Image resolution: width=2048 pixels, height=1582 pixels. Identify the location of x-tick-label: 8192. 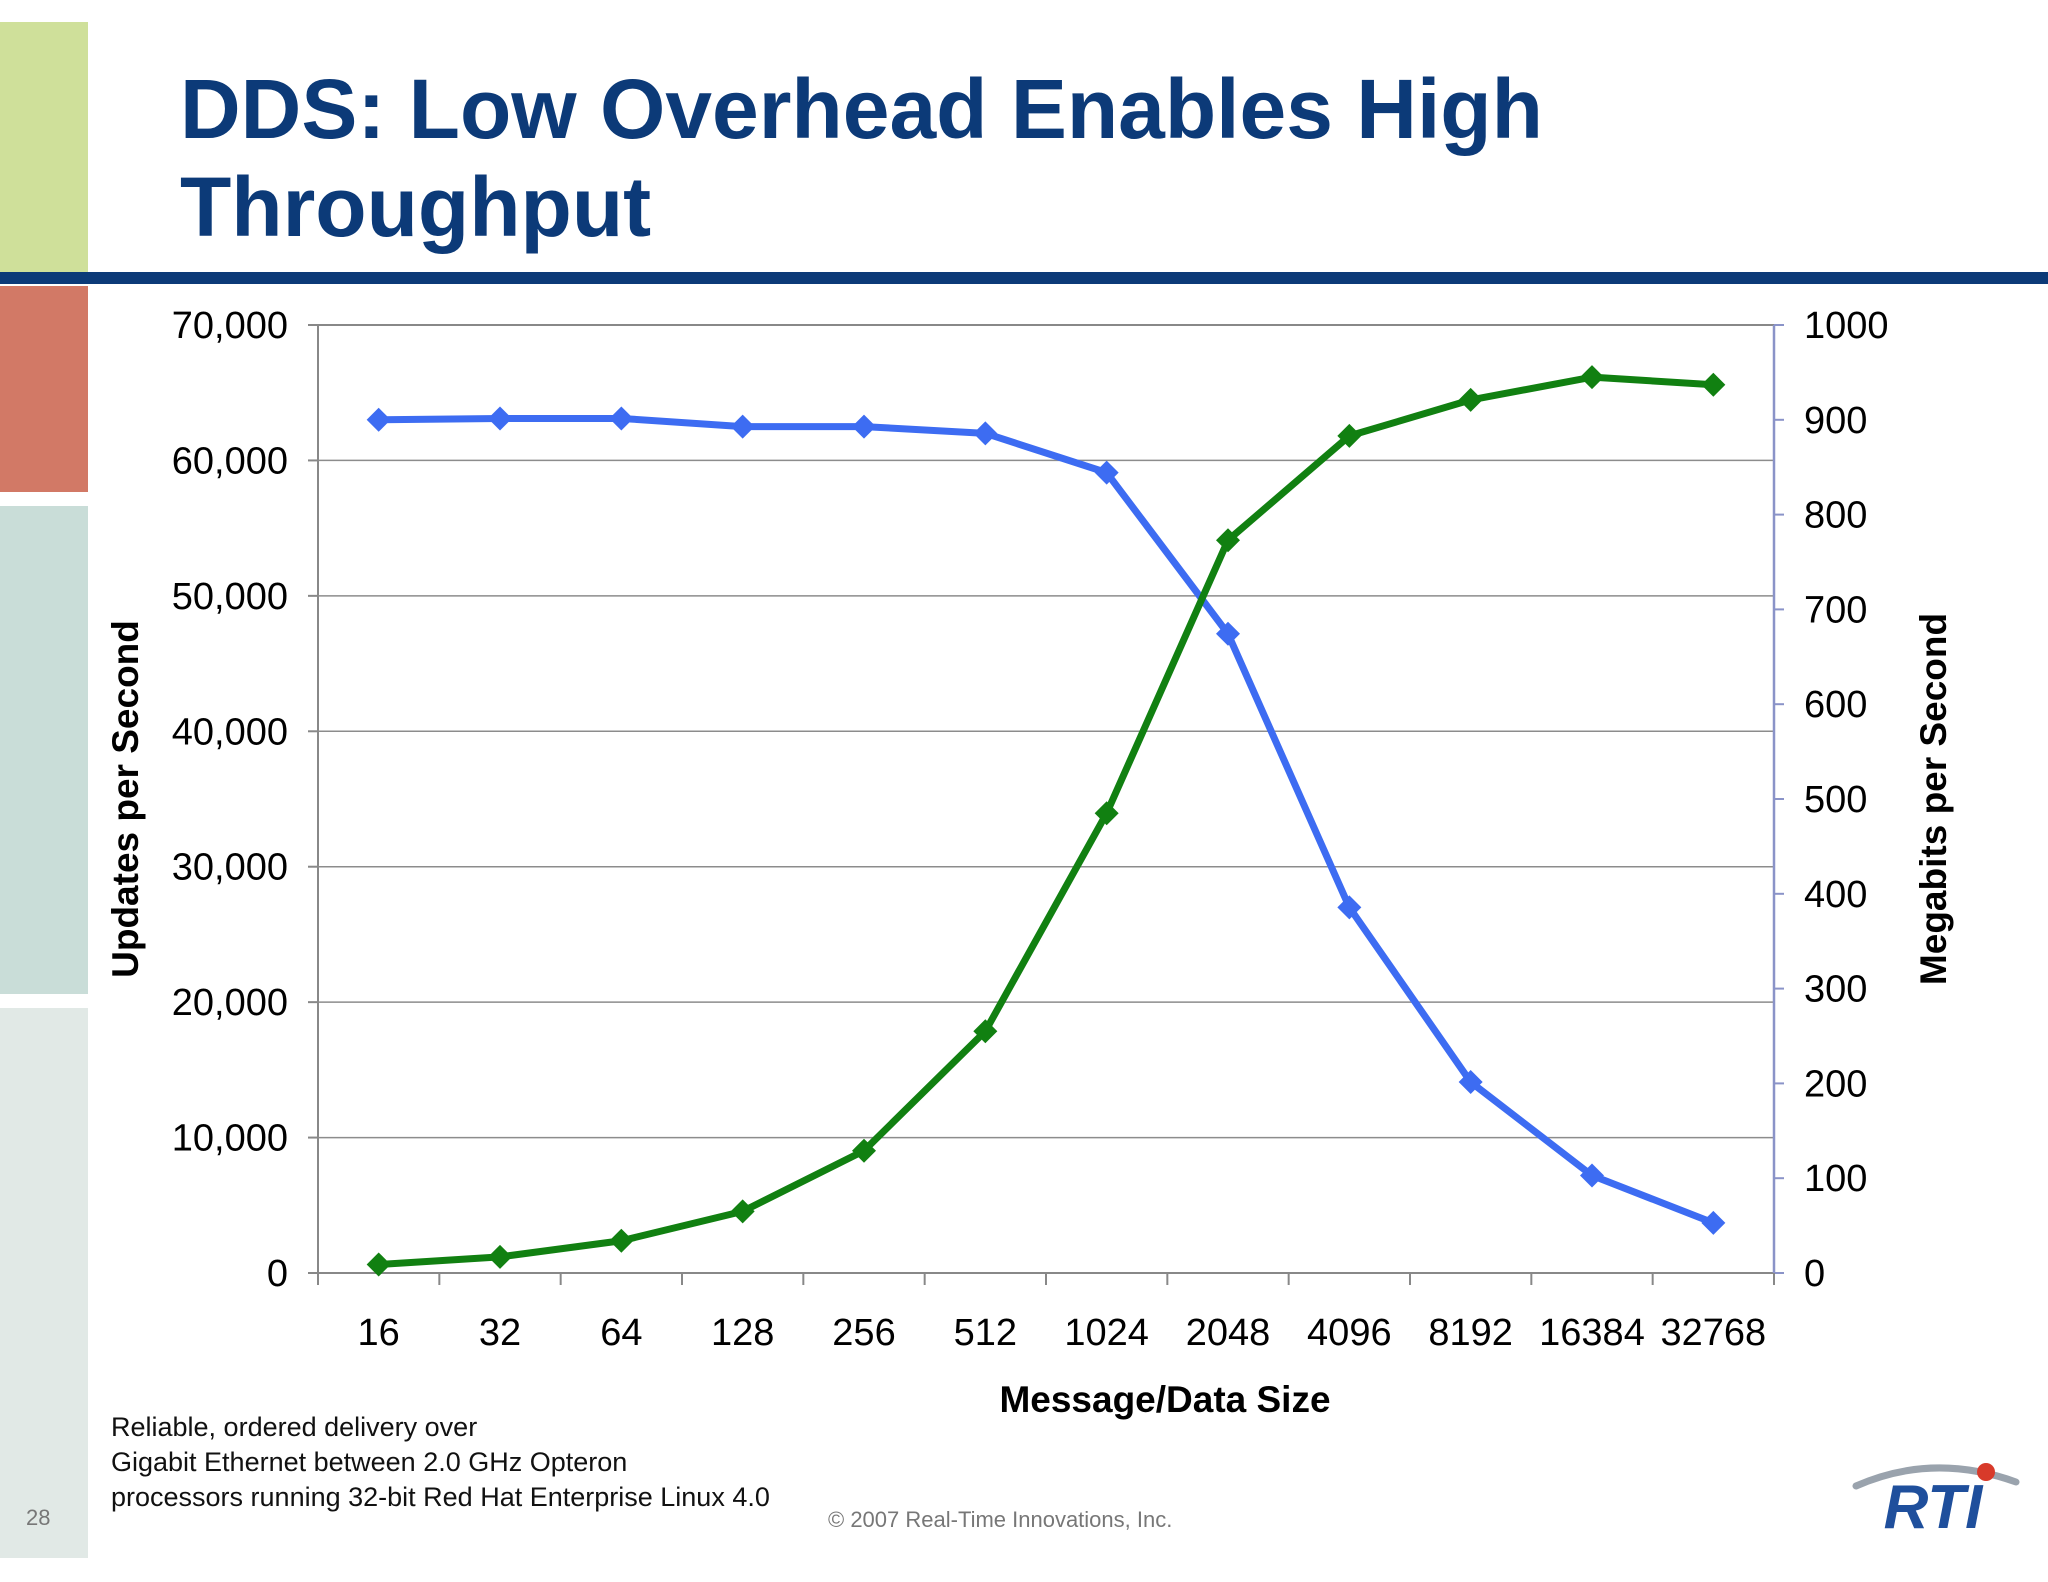
(1470, 1333).